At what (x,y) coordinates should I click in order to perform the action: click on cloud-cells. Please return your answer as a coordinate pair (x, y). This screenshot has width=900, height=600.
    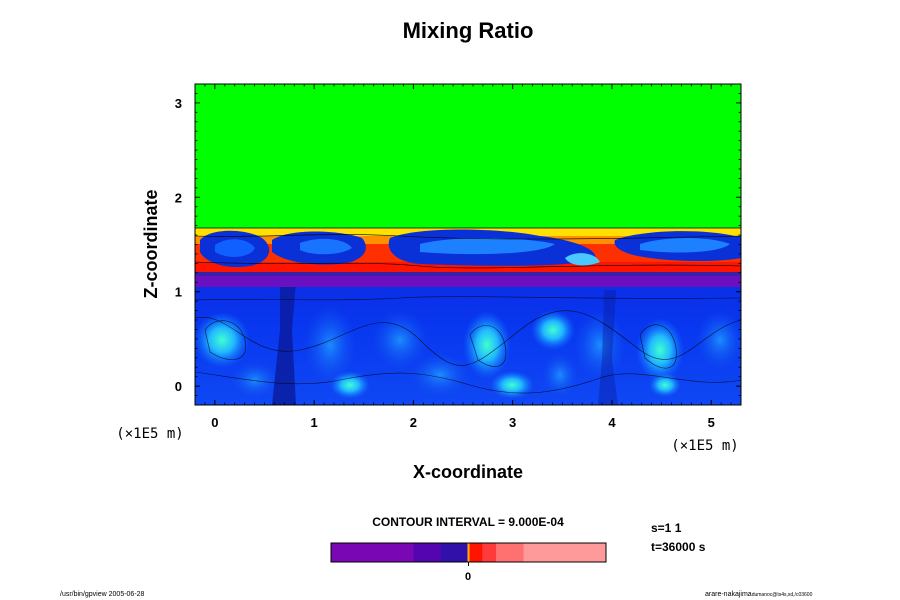
    Looking at the image, I should click on (470, 248).